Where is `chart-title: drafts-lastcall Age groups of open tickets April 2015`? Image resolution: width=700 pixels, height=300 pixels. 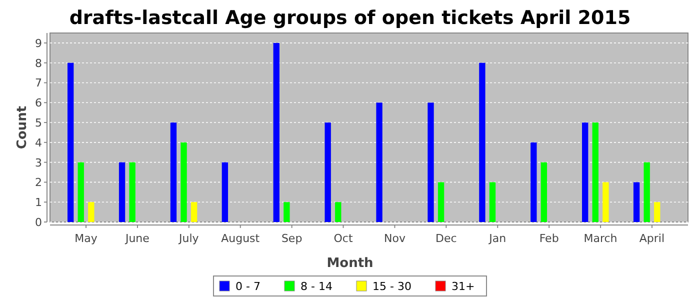 chart-title: drafts-lastcall Age groups of open tickets April 2015 is located at coordinates (350, 18).